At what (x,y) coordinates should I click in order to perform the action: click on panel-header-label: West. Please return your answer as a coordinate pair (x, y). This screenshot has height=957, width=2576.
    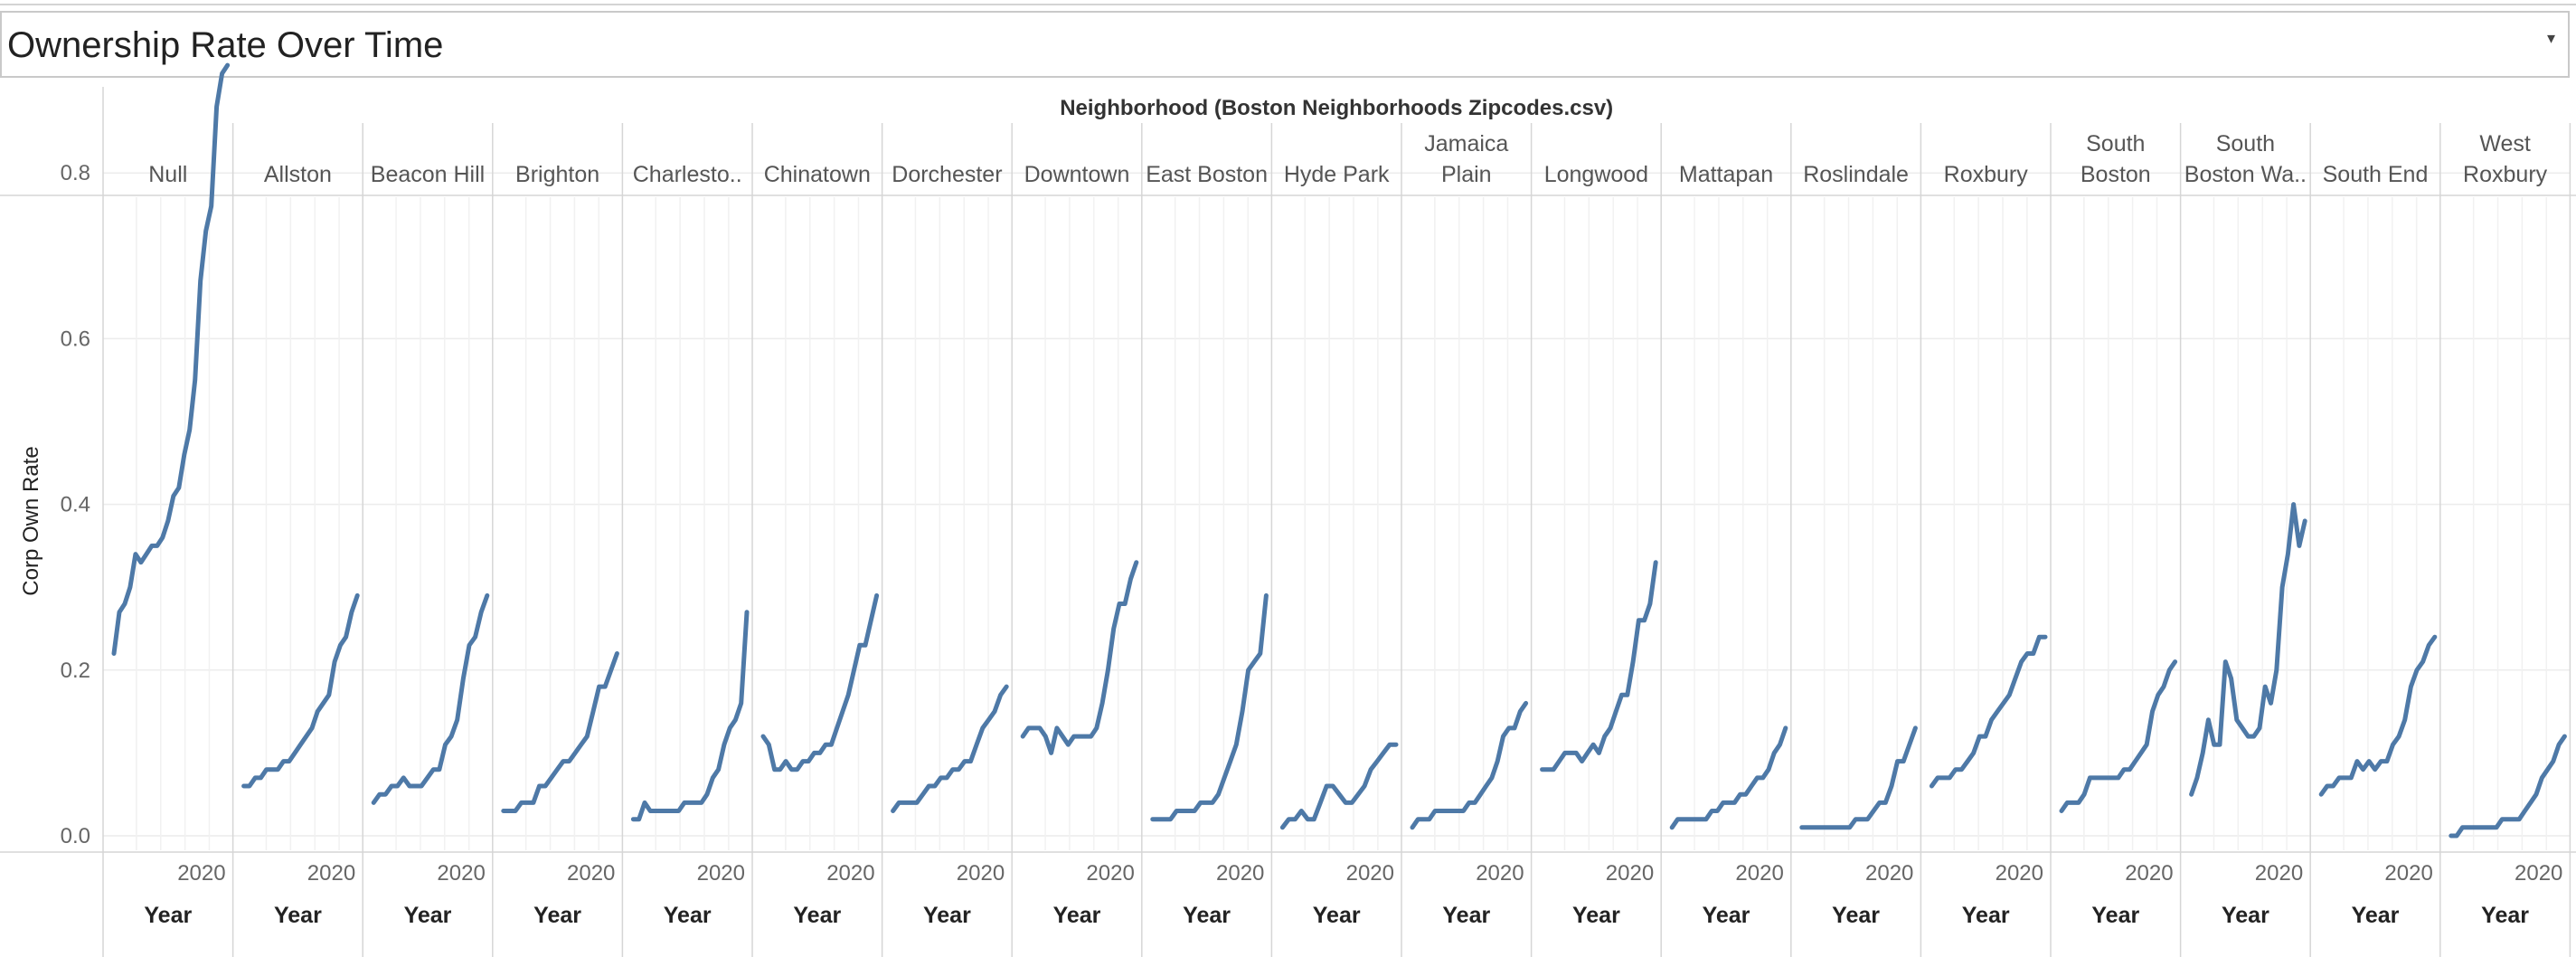
    Looking at the image, I should click on (2505, 143).